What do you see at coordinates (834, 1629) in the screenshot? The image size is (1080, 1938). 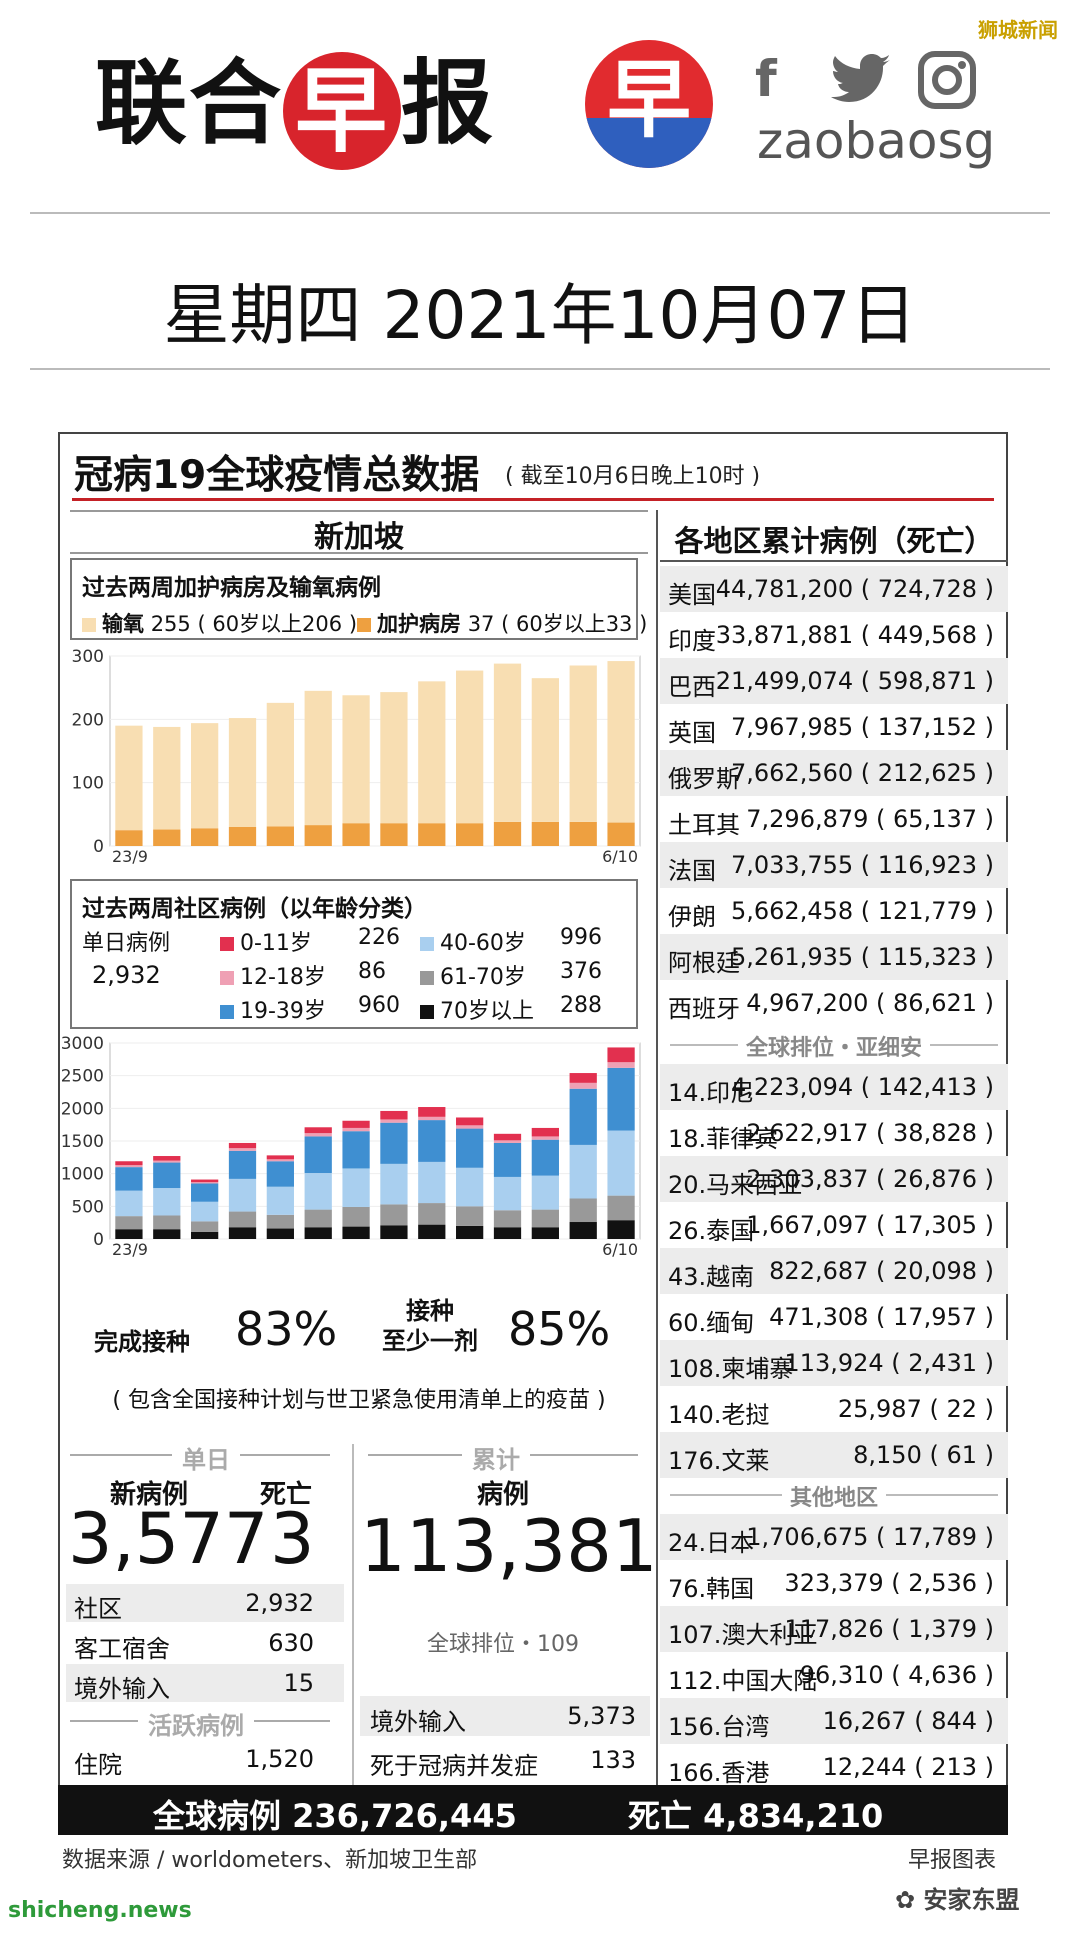 I see `region-row: 107.澳大利亚 117,826 ( 1,379 )` at bounding box center [834, 1629].